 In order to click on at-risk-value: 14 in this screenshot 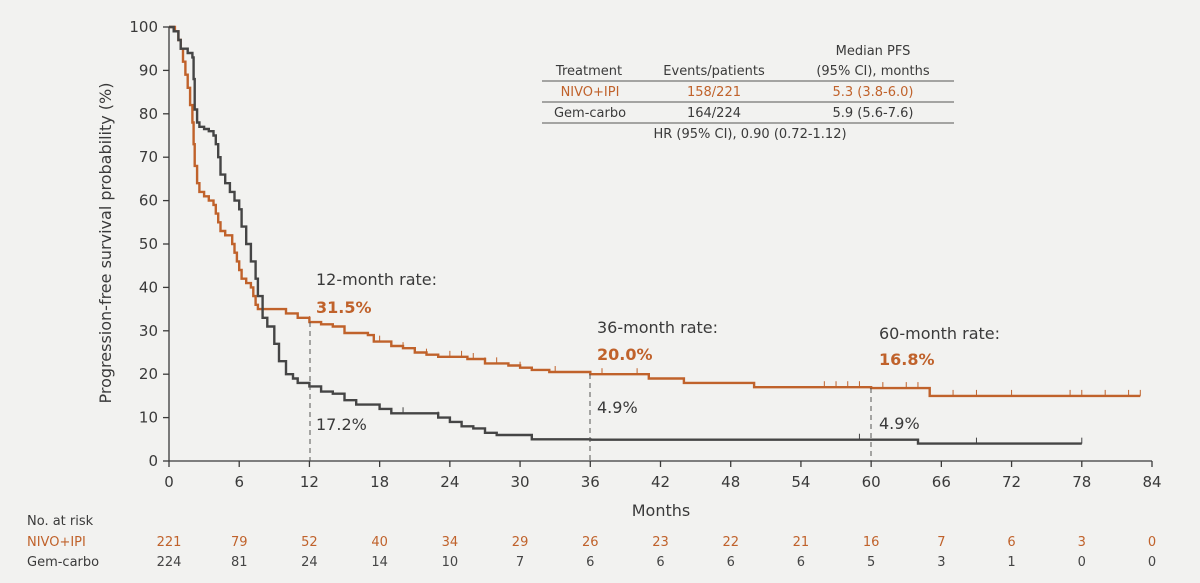, I will do `click(379, 562)`.